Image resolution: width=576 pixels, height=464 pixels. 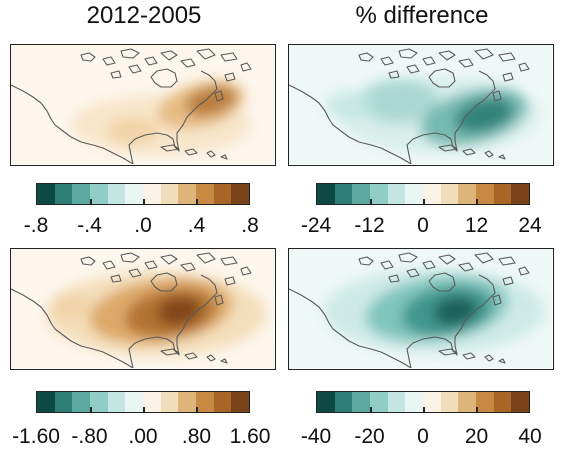 What do you see at coordinates (316, 225) in the screenshot?
I see `tick-label: -24` at bounding box center [316, 225].